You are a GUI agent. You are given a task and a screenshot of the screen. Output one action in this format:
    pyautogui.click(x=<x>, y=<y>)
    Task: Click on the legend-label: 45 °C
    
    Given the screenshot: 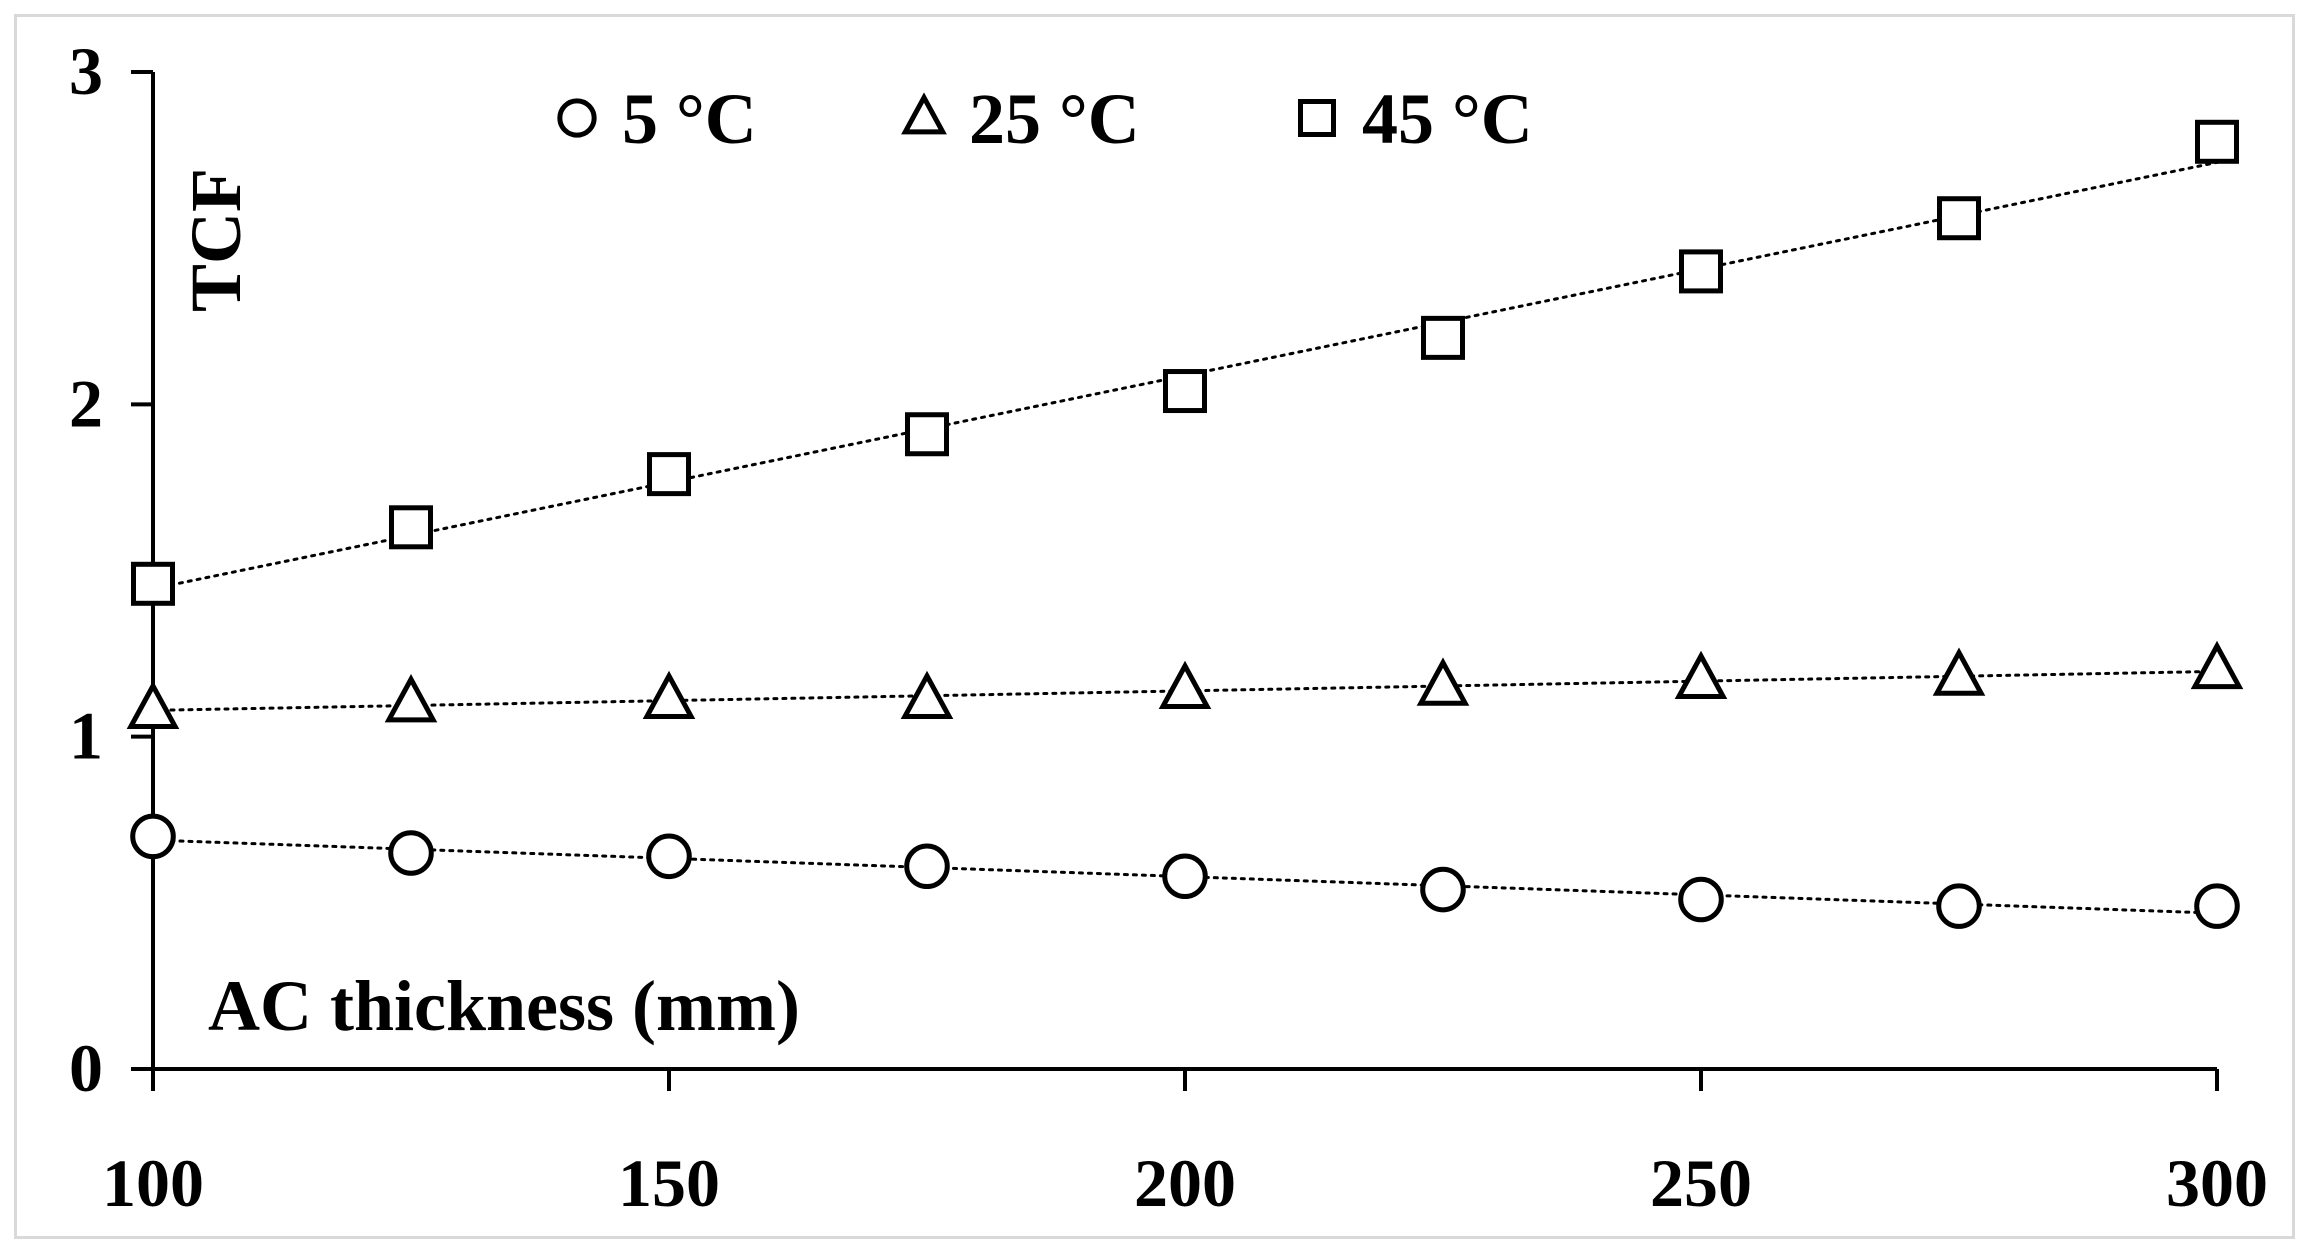 What is the action you would take?
    pyautogui.click(x=1447, y=119)
    